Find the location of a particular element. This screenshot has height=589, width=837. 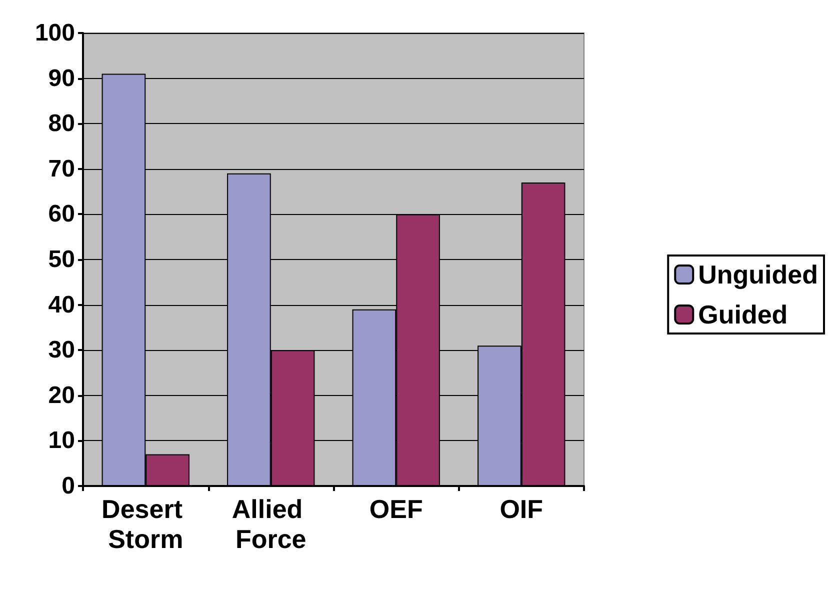

y-tick-label: 70 is located at coordinates (61, 168).